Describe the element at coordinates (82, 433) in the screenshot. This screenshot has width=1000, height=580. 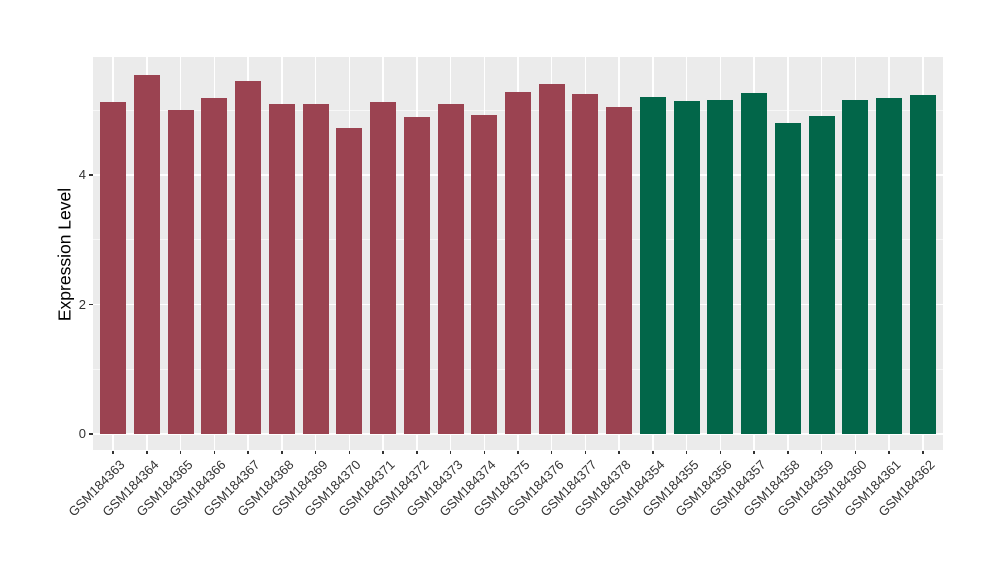
I see `y-tick-label: 0` at that location.